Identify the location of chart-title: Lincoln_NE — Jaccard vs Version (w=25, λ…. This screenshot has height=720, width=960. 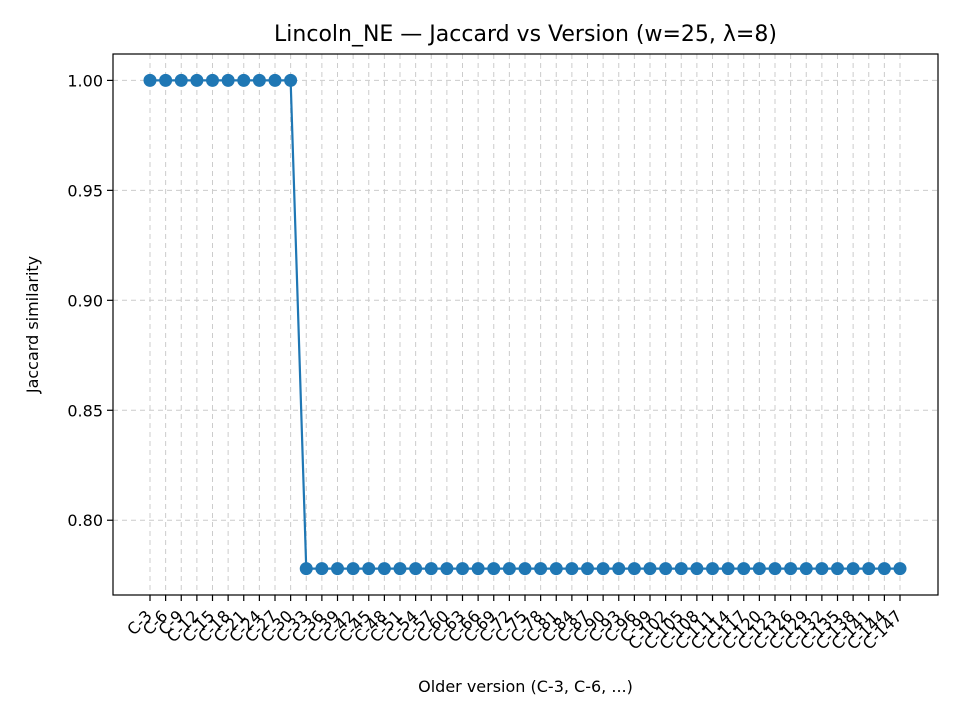
(525, 34).